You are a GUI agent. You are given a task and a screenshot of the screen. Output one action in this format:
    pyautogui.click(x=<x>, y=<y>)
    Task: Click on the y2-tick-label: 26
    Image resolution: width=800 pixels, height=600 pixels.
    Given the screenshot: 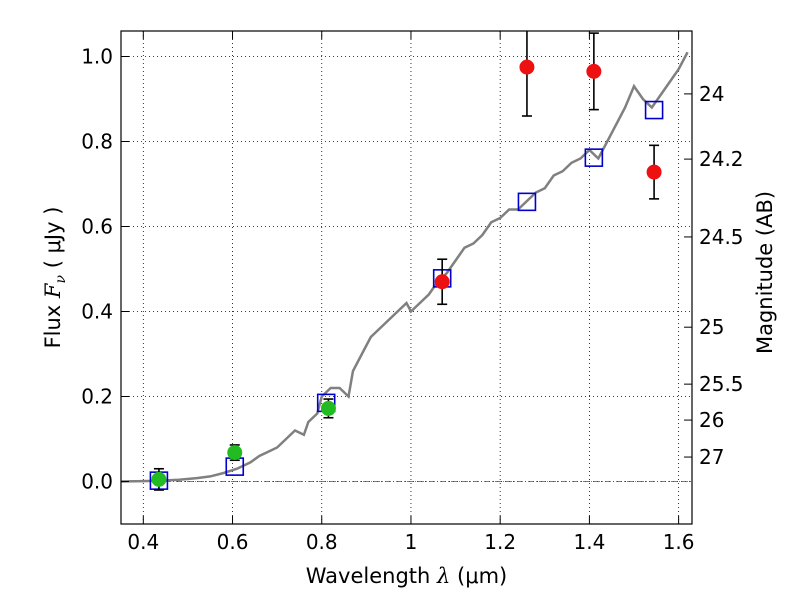 What is the action you would take?
    pyautogui.click(x=711, y=420)
    